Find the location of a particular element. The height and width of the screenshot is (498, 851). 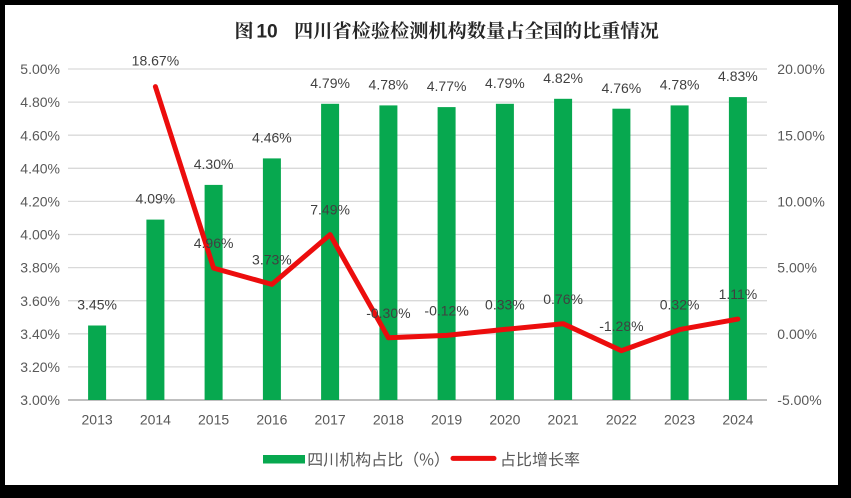

svg-text: 3.20% is located at coordinates (40, 367).